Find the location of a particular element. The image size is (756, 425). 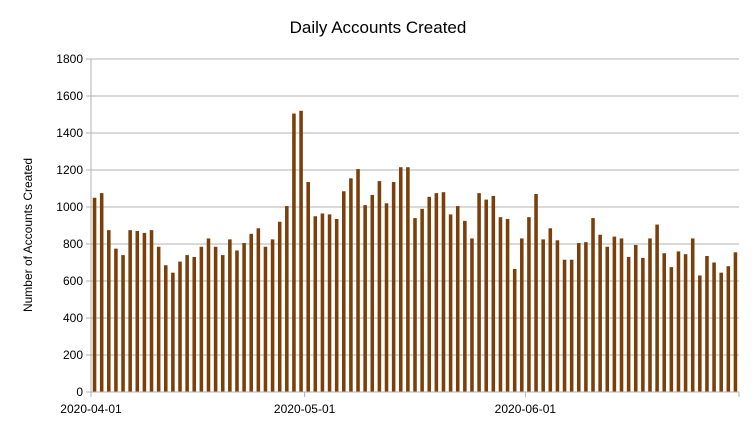

y-tick-label: 200 is located at coordinates (73, 355).